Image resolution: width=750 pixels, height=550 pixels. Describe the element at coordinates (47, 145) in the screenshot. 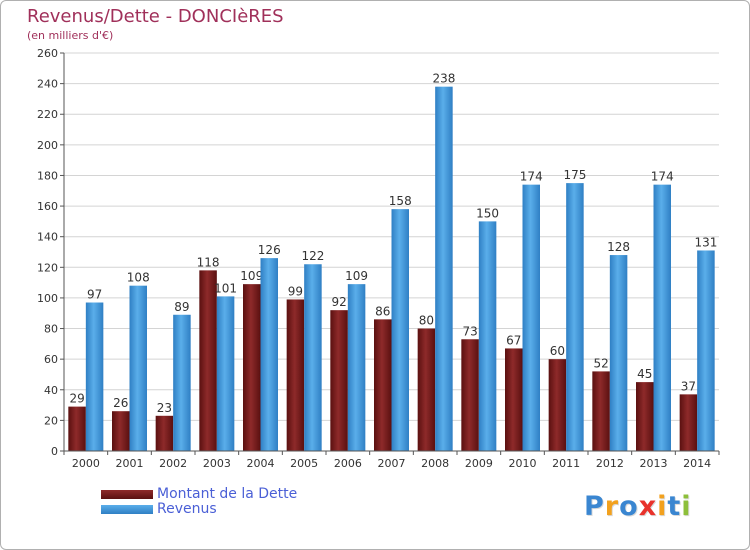

I see `y-tick-label: 200` at that location.